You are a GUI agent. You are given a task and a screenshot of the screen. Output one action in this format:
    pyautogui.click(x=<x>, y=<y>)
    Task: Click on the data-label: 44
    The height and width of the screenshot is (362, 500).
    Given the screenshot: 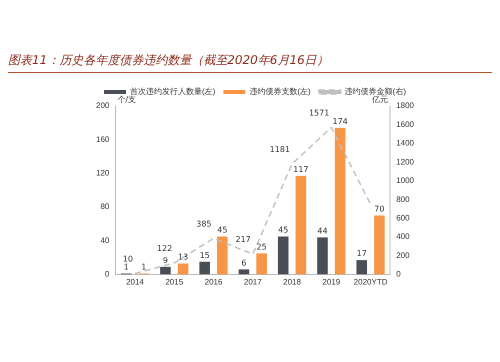 What is the action you would take?
    pyautogui.click(x=322, y=231)
    